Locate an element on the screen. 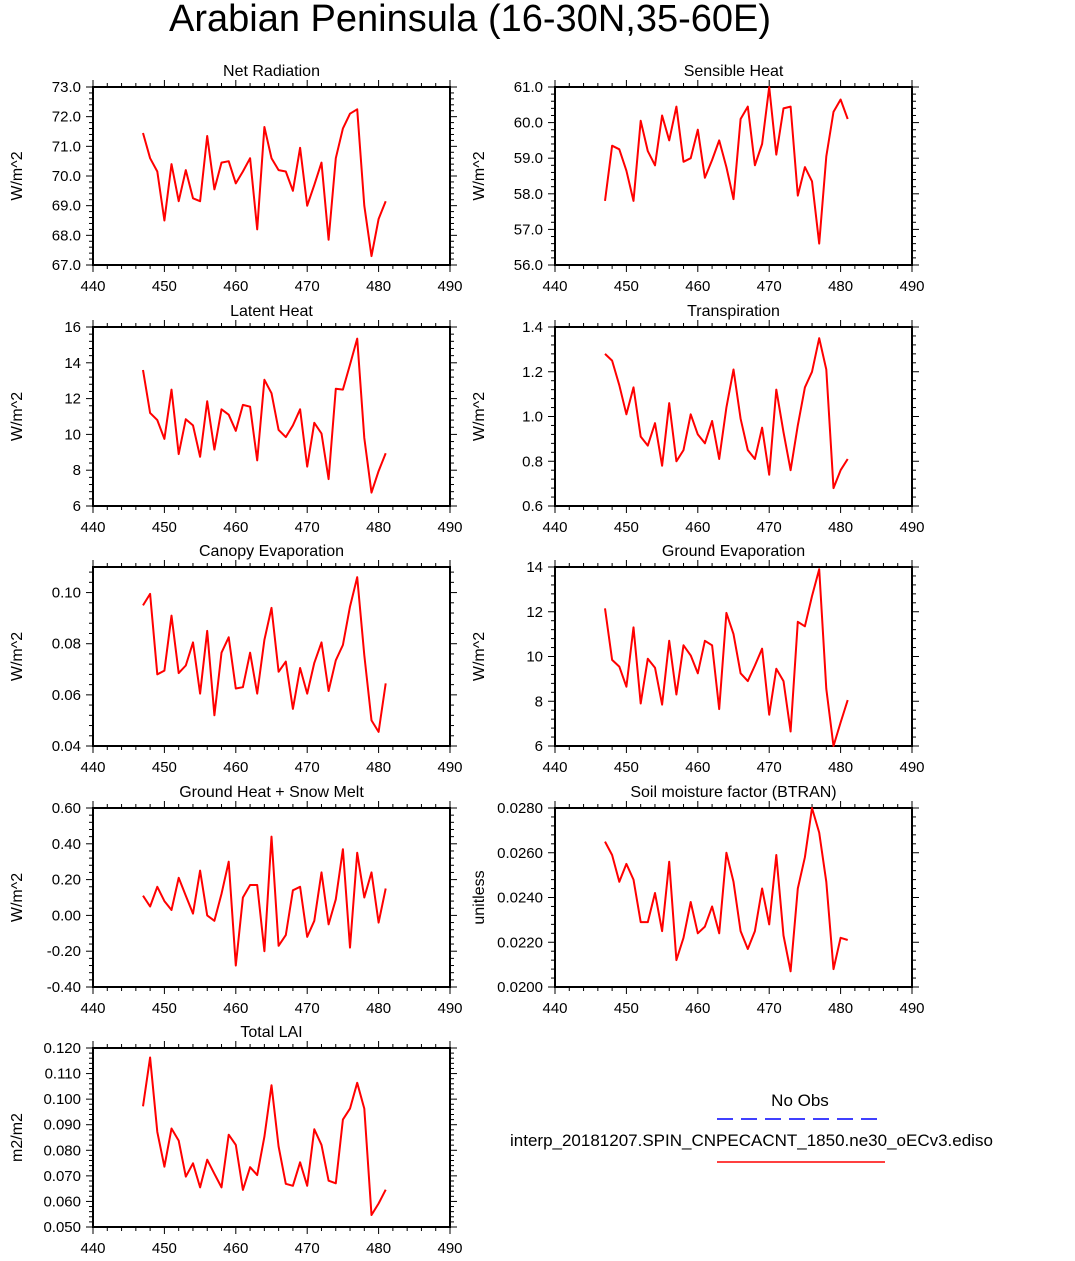  panel-6-ytick-label: 8 is located at coordinates (539, 701).